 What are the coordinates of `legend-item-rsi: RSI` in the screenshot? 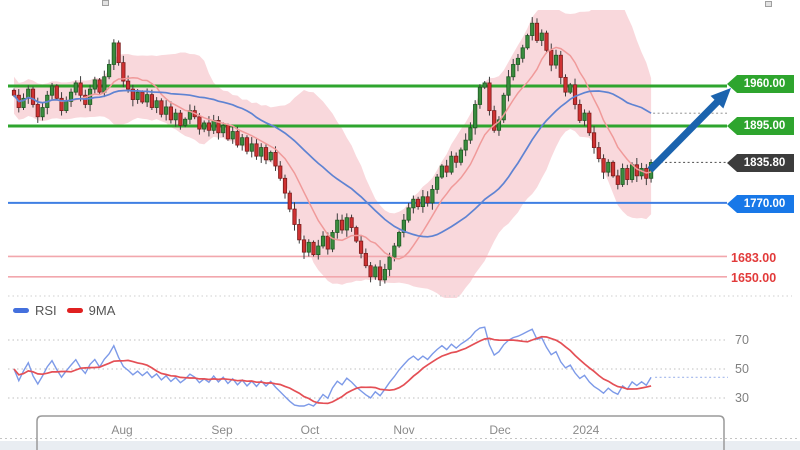 It's located at (35, 310).